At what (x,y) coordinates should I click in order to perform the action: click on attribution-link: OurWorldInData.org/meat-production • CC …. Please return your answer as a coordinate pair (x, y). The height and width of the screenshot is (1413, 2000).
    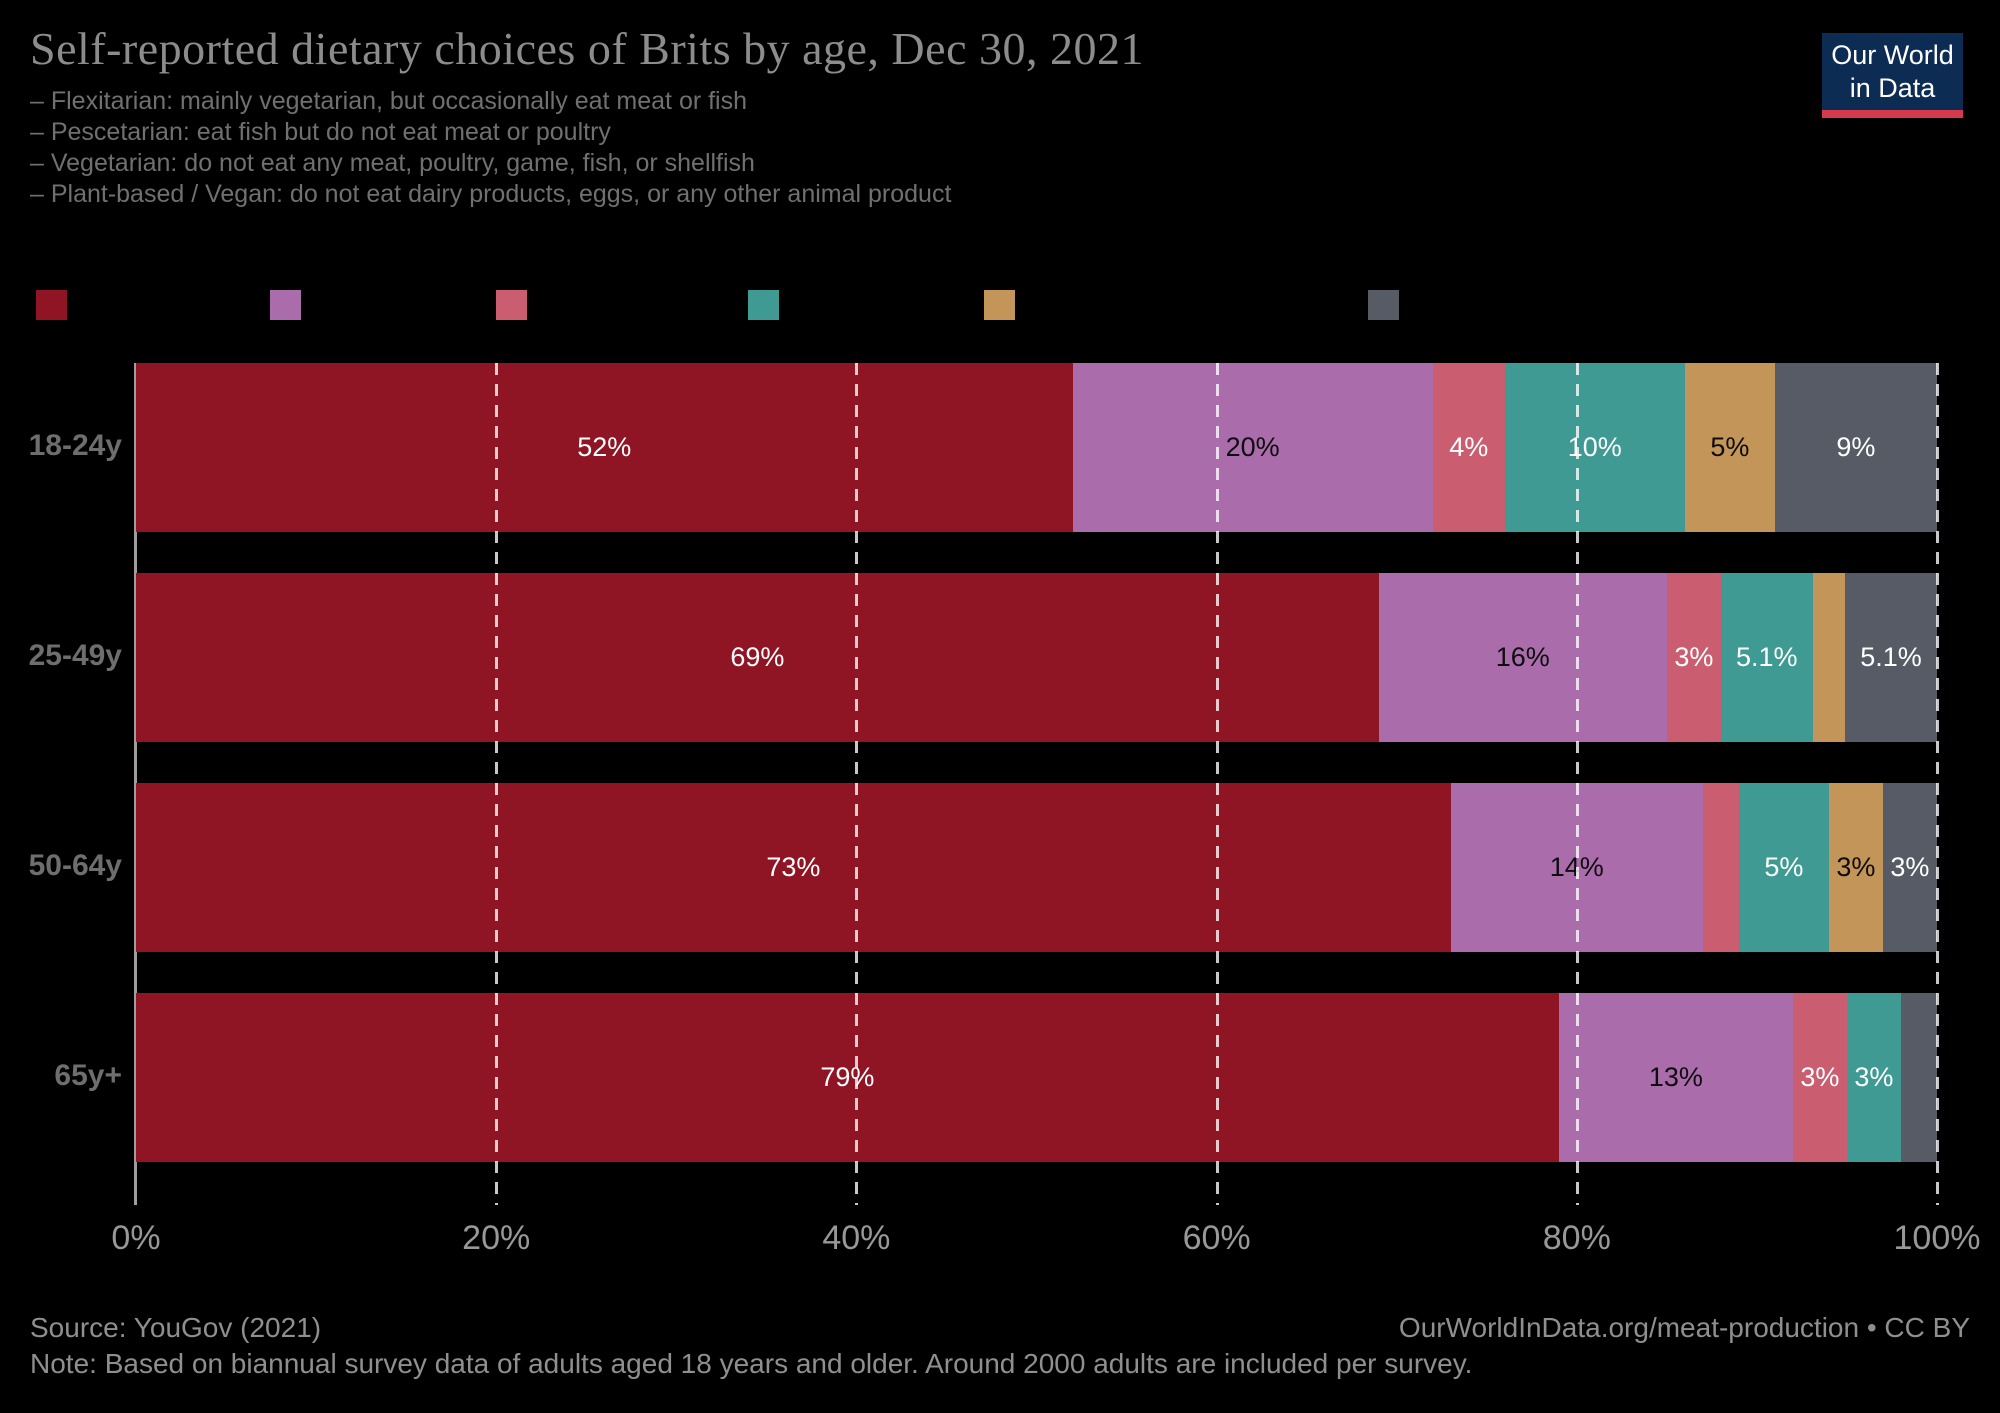
    Looking at the image, I should click on (1684, 1327).